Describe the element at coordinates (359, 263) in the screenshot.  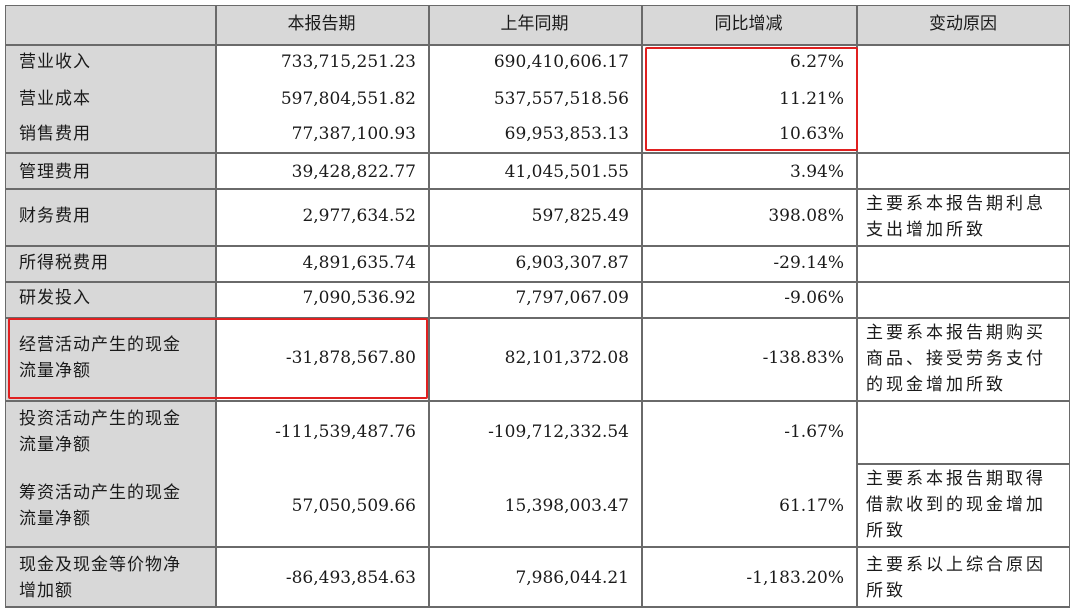
I see `row-current: 4,891,635.74` at that location.